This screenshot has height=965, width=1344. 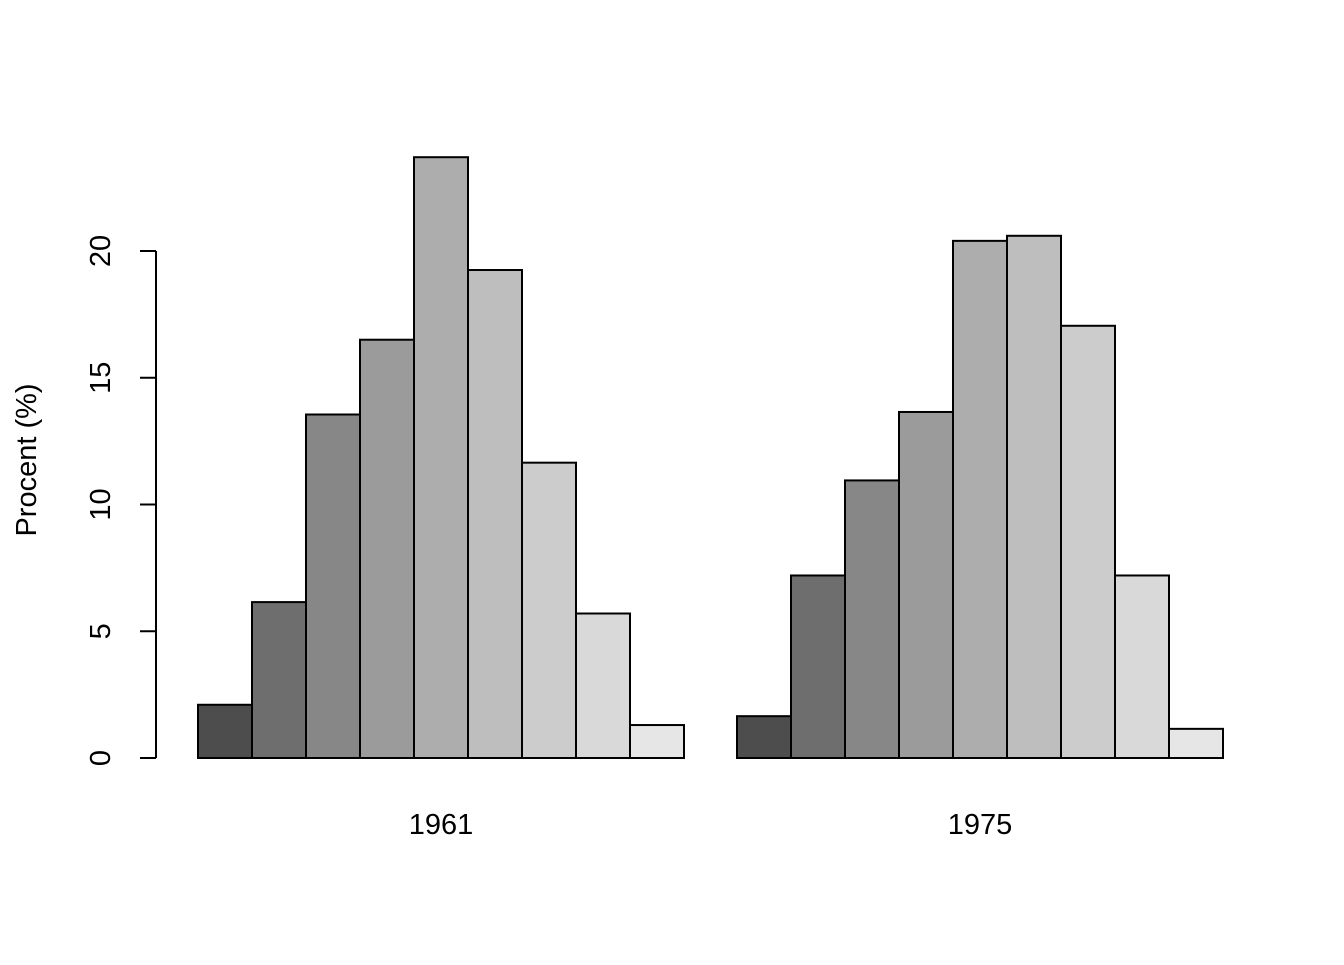 What do you see at coordinates (711, 825) in the screenshot?
I see `category-labels: 1961 1975` at bounding box center [711, 825].